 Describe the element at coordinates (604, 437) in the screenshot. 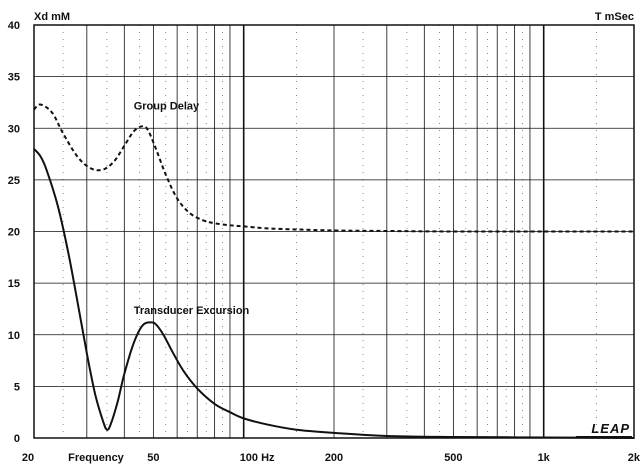

I see `leap-logo-bar` at that location.